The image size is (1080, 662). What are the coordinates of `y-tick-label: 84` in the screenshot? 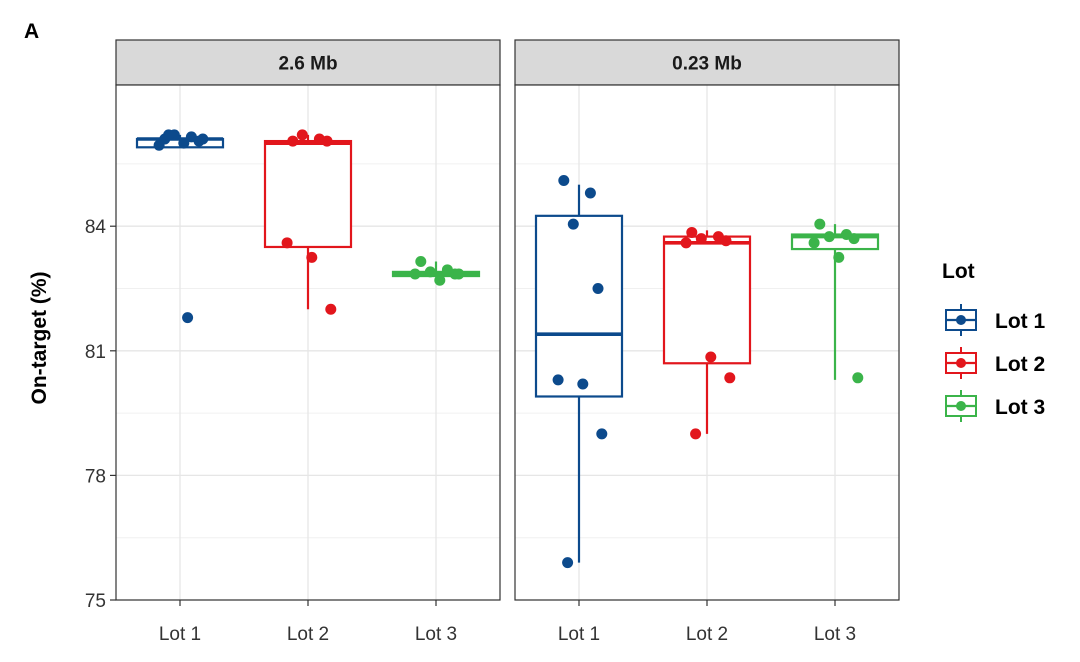 It's located at (96, 227).